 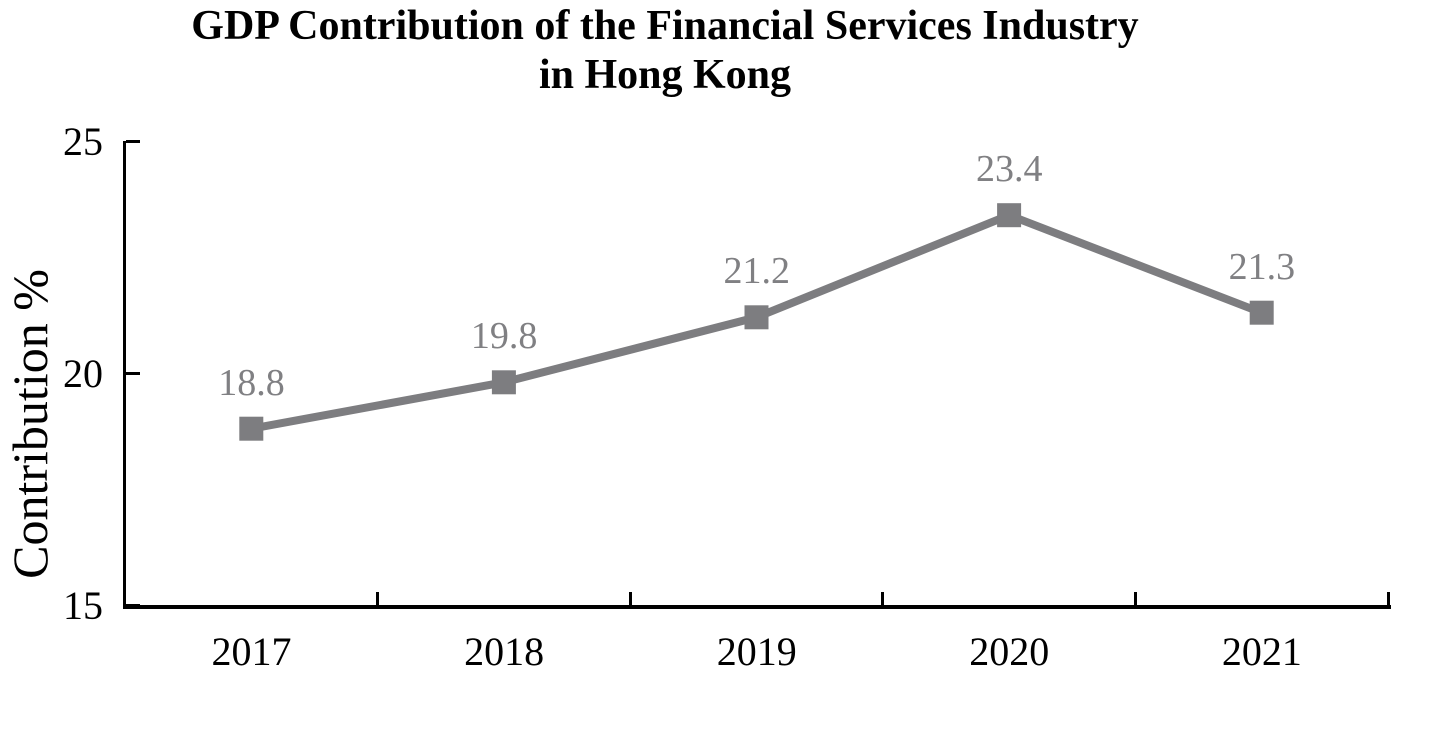 What do you see at coordinates (83, 141) in the screenshot?
I see `y-tick-label: 25` at bounding box center [83, 141].